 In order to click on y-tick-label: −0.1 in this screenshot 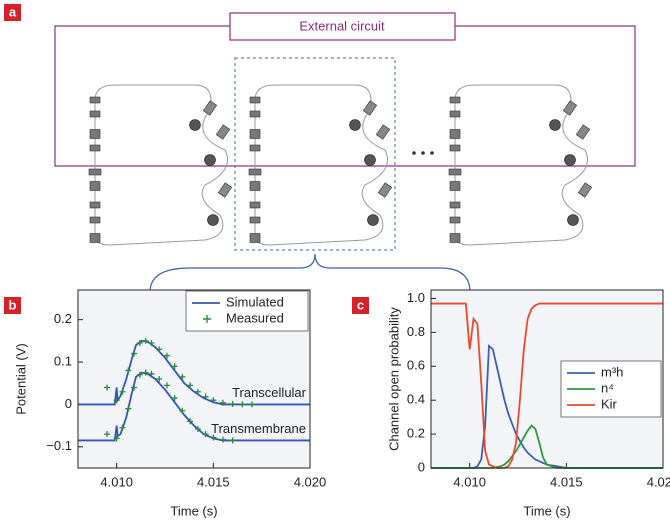, I will do `click(59, 445)`.